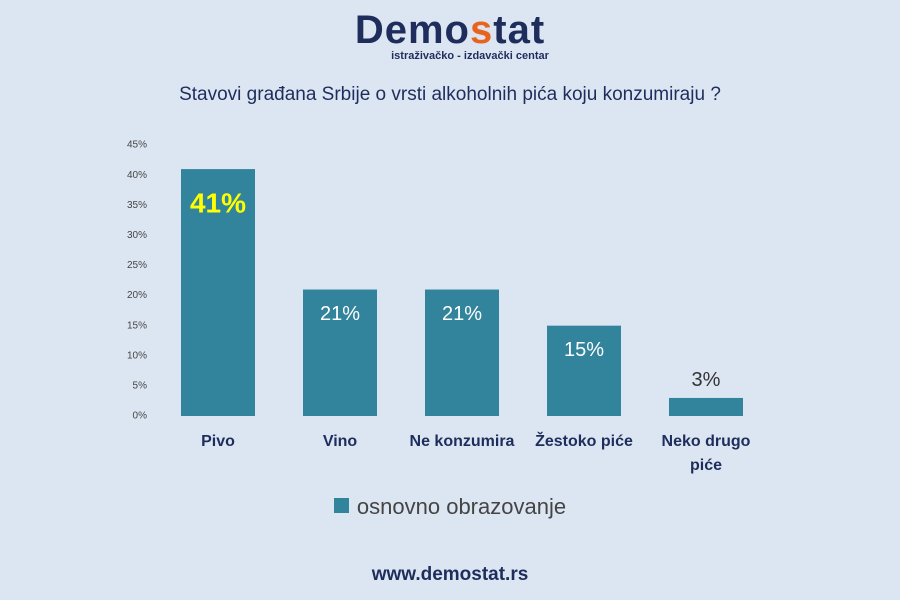 This screenshot has width=900, height=600. I want to click on logo: Demostat, so click(450, 30).